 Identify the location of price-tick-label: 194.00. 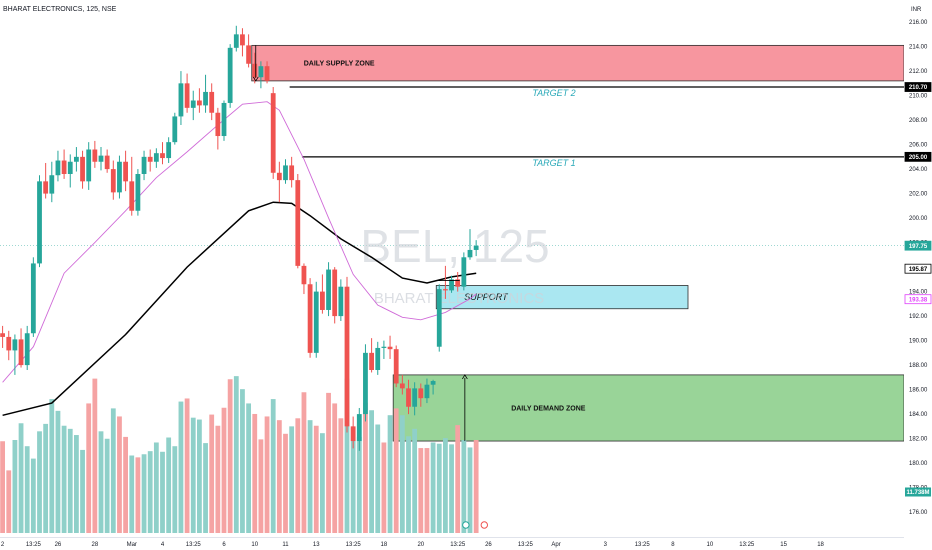
(918, 293).